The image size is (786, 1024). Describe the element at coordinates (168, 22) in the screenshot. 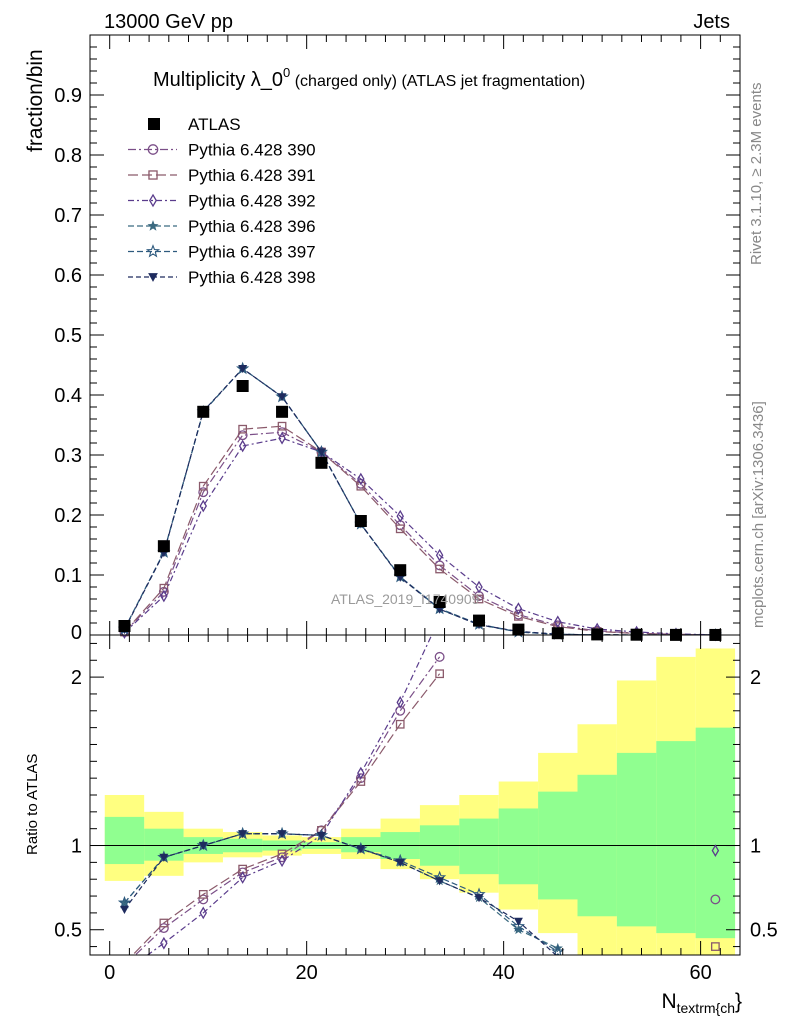

I see `header-left: 13000 GeV pp` at that location.